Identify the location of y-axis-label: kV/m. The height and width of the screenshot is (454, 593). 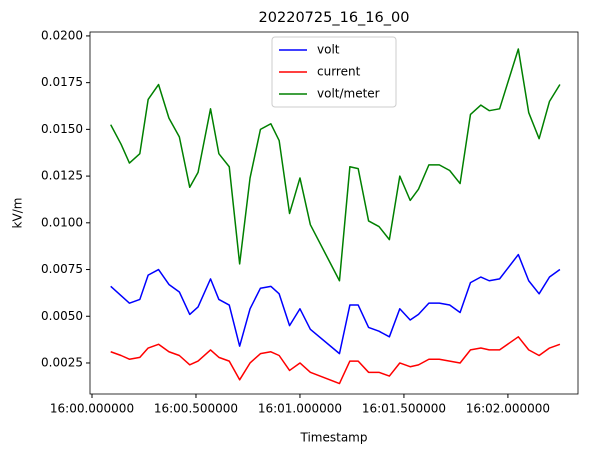
(18, 213).